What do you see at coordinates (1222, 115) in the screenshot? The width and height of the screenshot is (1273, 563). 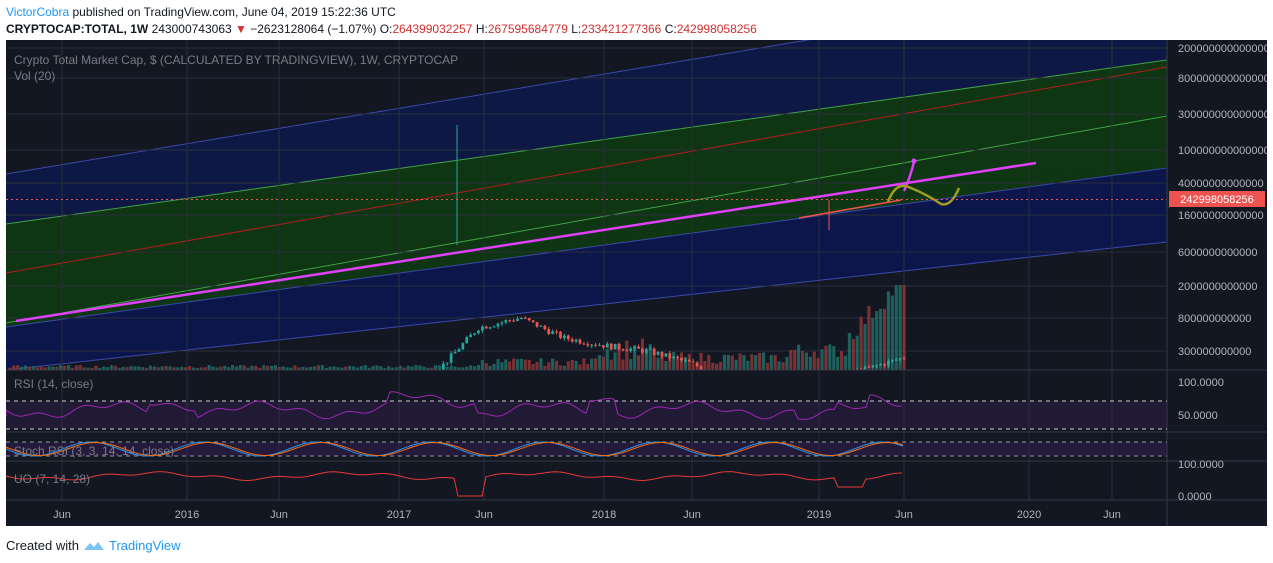 I see `price-axis-label: 300000000000000` at bounding box center [1222, 115].